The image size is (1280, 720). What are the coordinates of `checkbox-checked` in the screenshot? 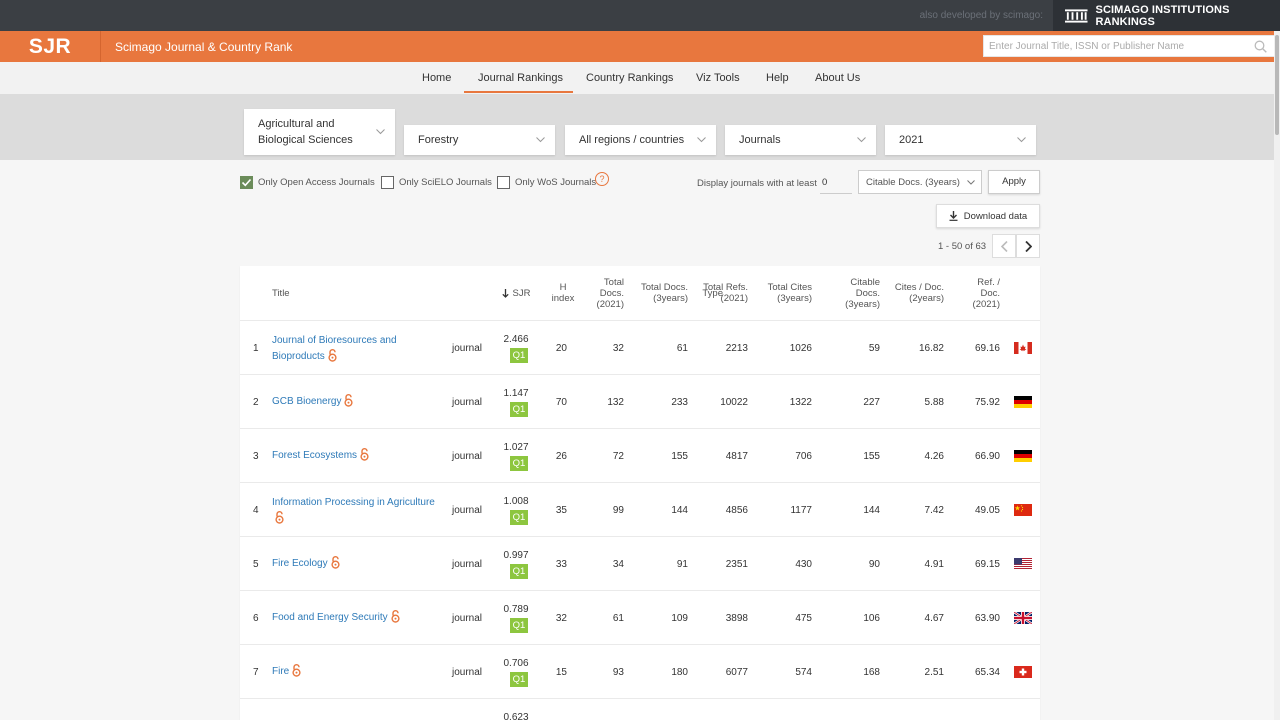 It's located at (246, 182).